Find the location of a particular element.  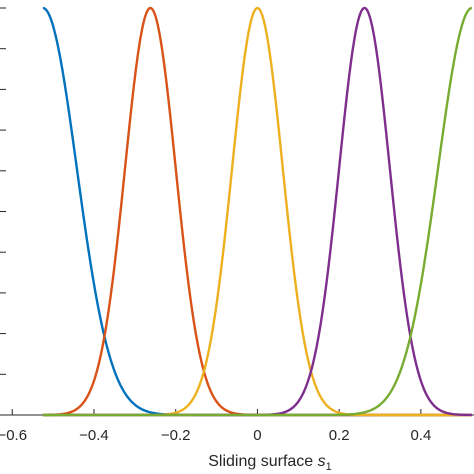

x-tick-label: −0.4 is located at coordinates (94, 435).